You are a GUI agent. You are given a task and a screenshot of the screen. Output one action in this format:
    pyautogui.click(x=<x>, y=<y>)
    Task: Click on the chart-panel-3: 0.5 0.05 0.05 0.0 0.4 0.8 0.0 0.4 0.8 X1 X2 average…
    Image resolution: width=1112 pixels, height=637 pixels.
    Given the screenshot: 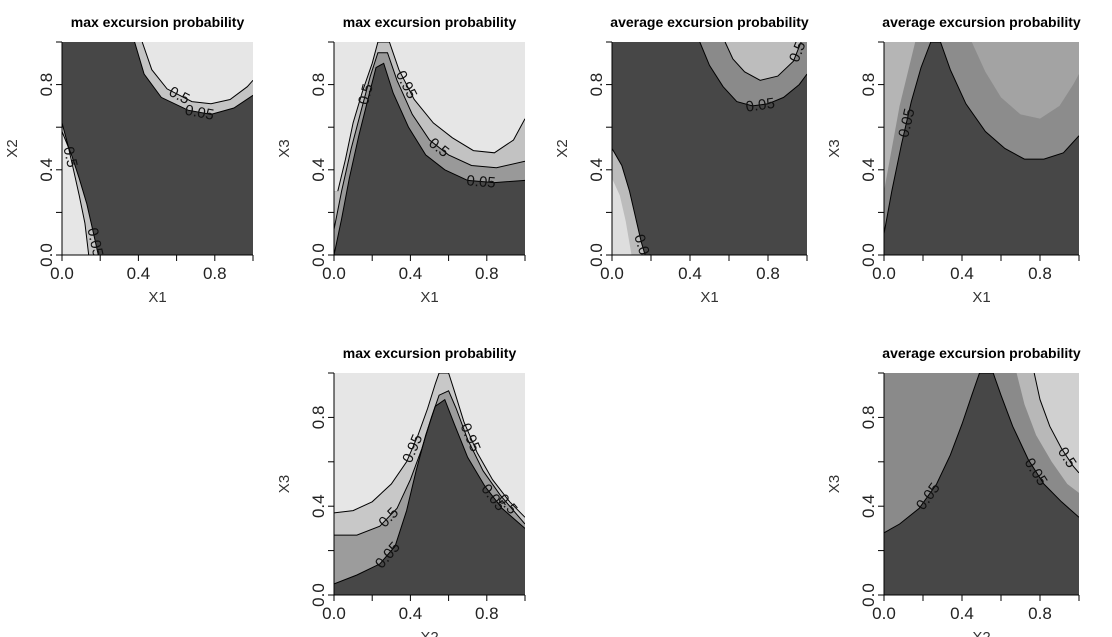 What is the action you would take?
    pyautogui.click(x=682, y=160)
    